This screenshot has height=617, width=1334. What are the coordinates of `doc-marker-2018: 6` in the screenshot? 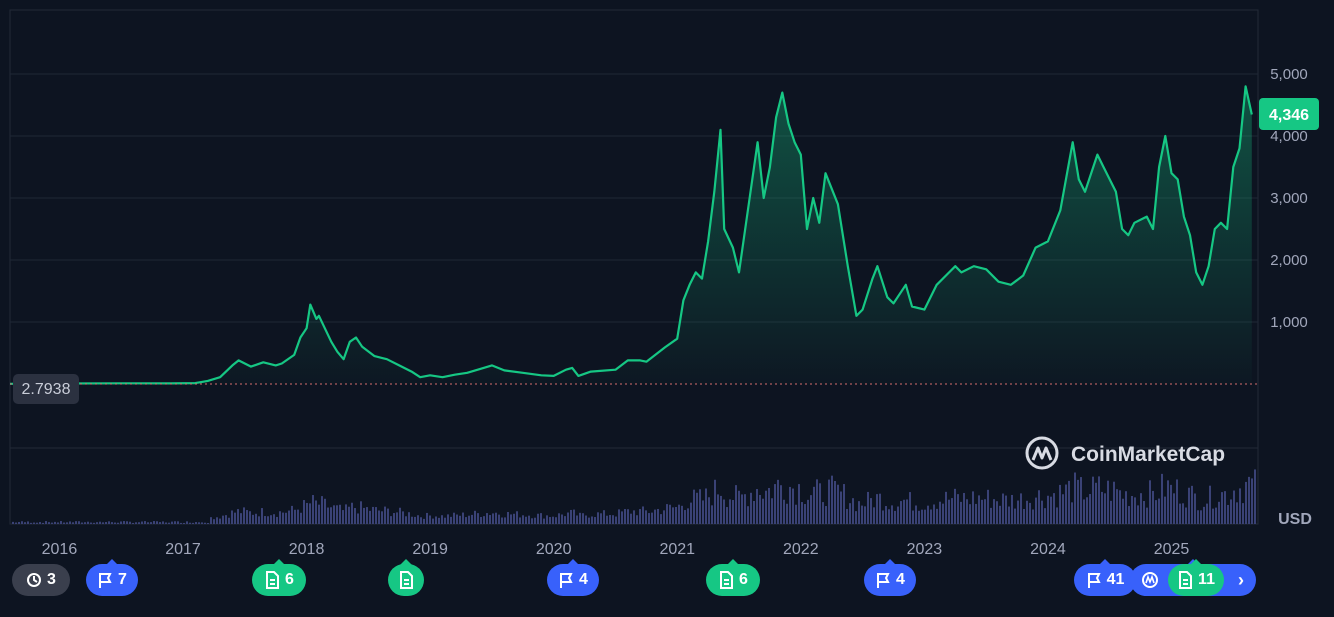 It's located at (279, 577).